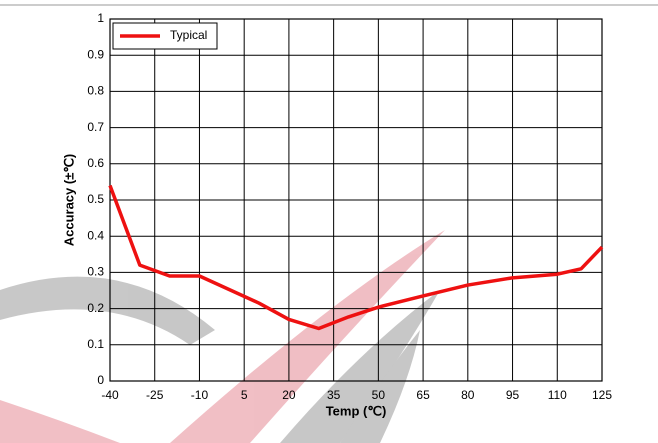 The width and height of the screenshot is (658, 443). What do you see at coordinates (379, 395) in the screenshot?
I see `x-tick-label: 50` at bounding box center [379, 395].